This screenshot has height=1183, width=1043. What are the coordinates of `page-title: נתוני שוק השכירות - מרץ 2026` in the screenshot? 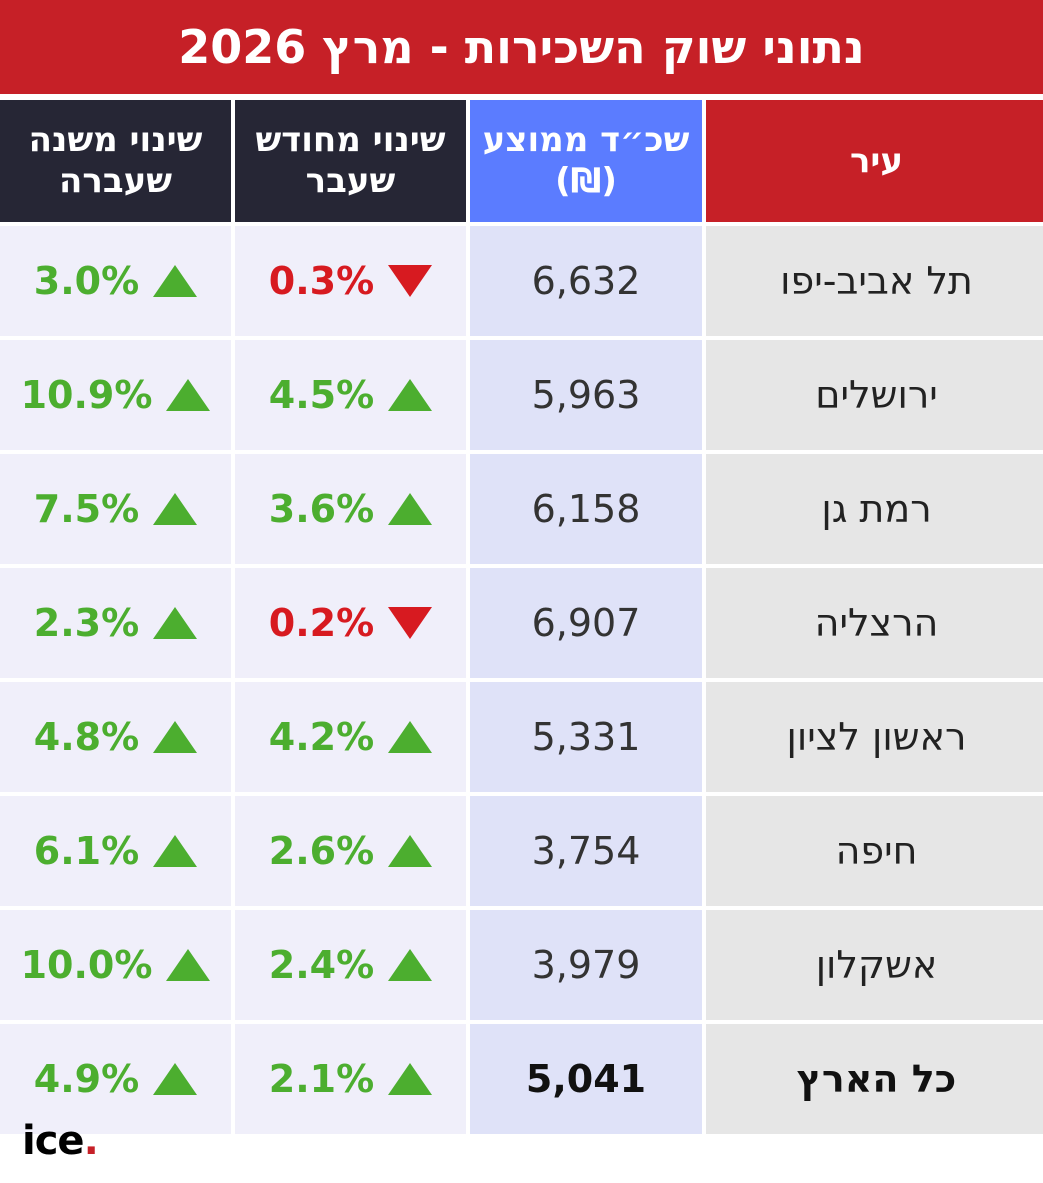 It's located at (521, 47).